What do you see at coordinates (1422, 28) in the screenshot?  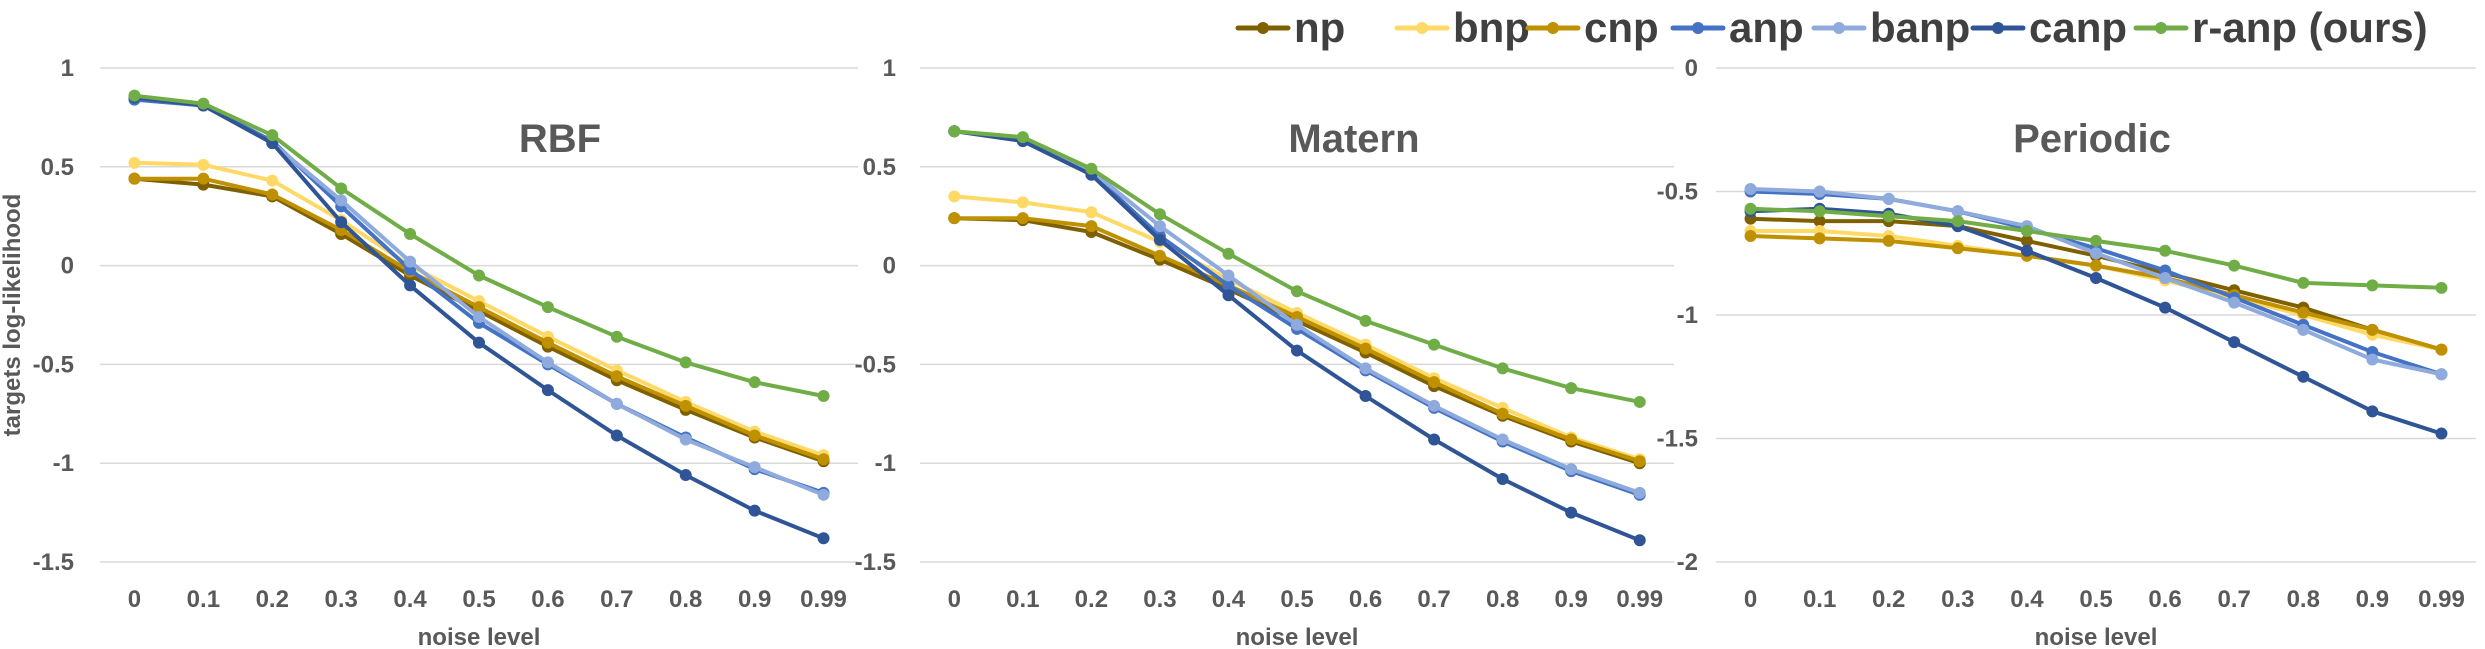 I see `legend-swatch-marker-bnp` at bounding box center [1422, 28].